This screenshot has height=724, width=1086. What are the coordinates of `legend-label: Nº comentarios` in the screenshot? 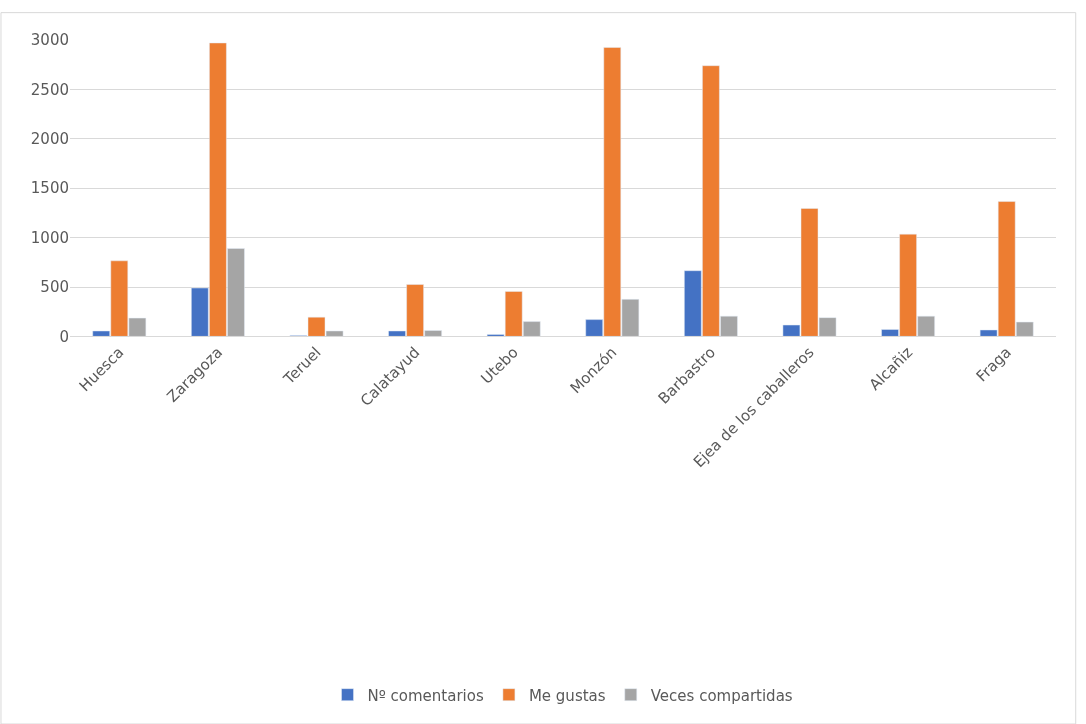 It's located at (425, 695).